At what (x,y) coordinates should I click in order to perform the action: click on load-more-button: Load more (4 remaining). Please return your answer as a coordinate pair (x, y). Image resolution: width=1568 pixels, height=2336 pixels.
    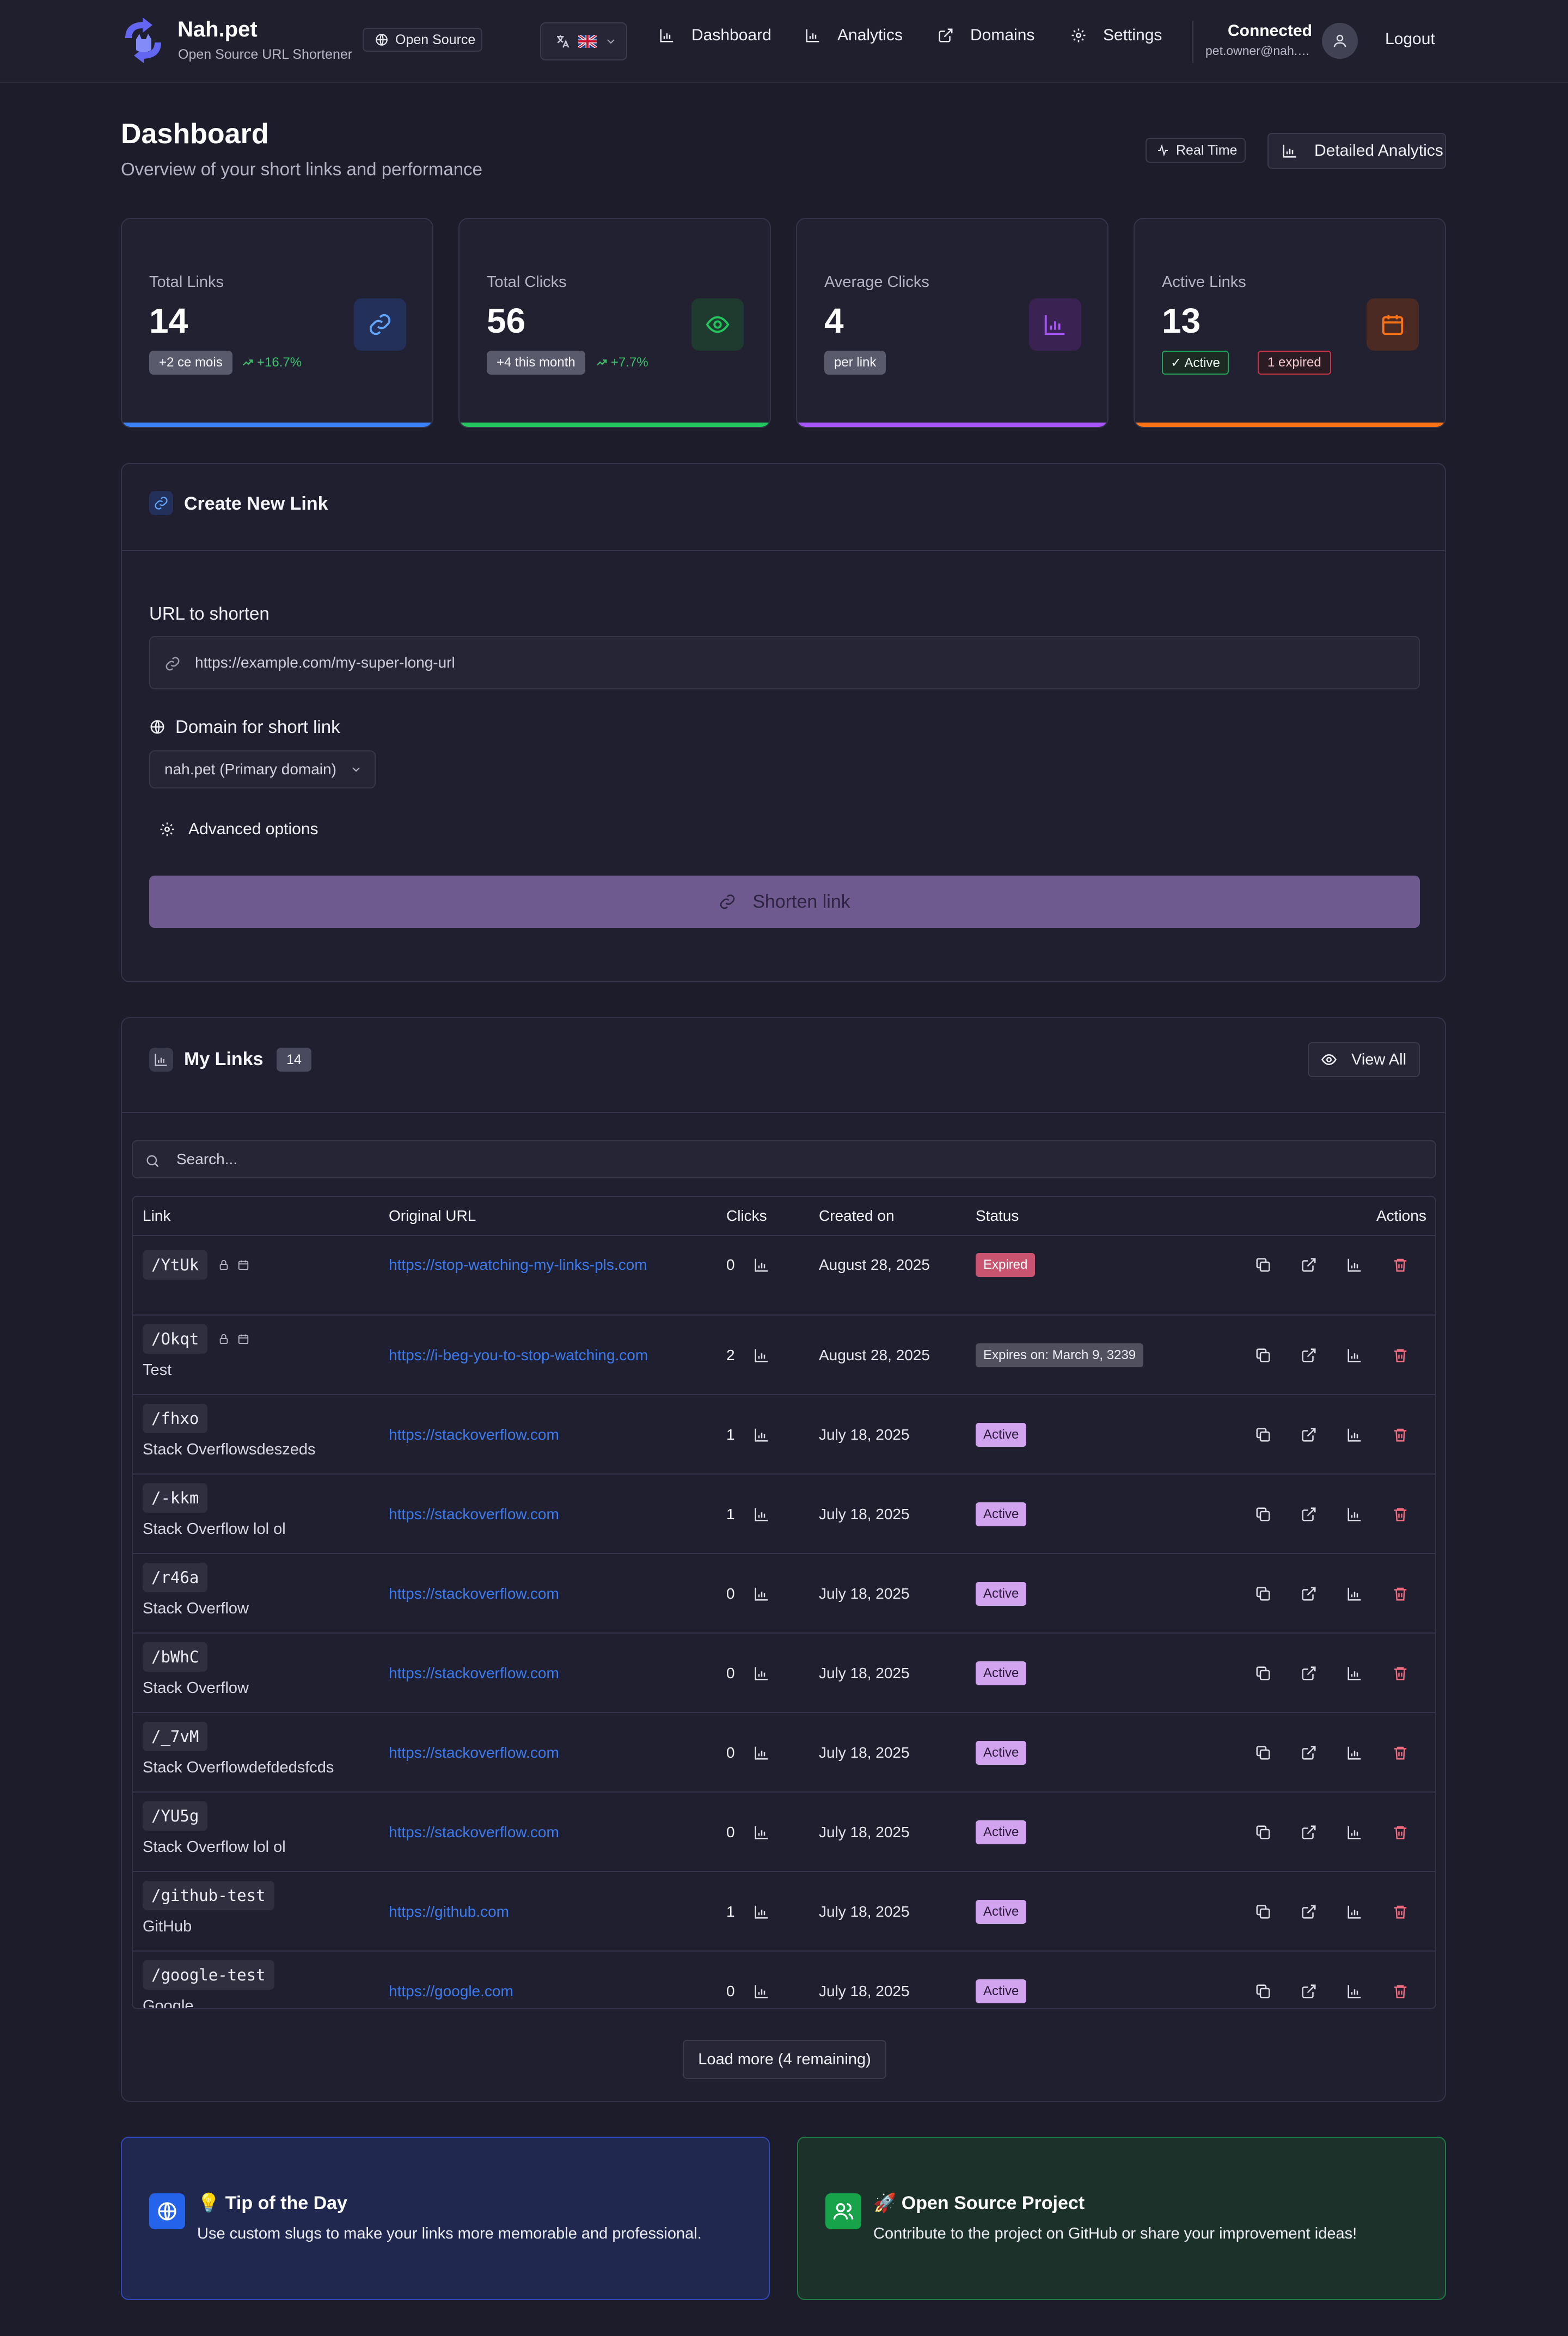
    Looking at the image, I should click on (784, 2059).